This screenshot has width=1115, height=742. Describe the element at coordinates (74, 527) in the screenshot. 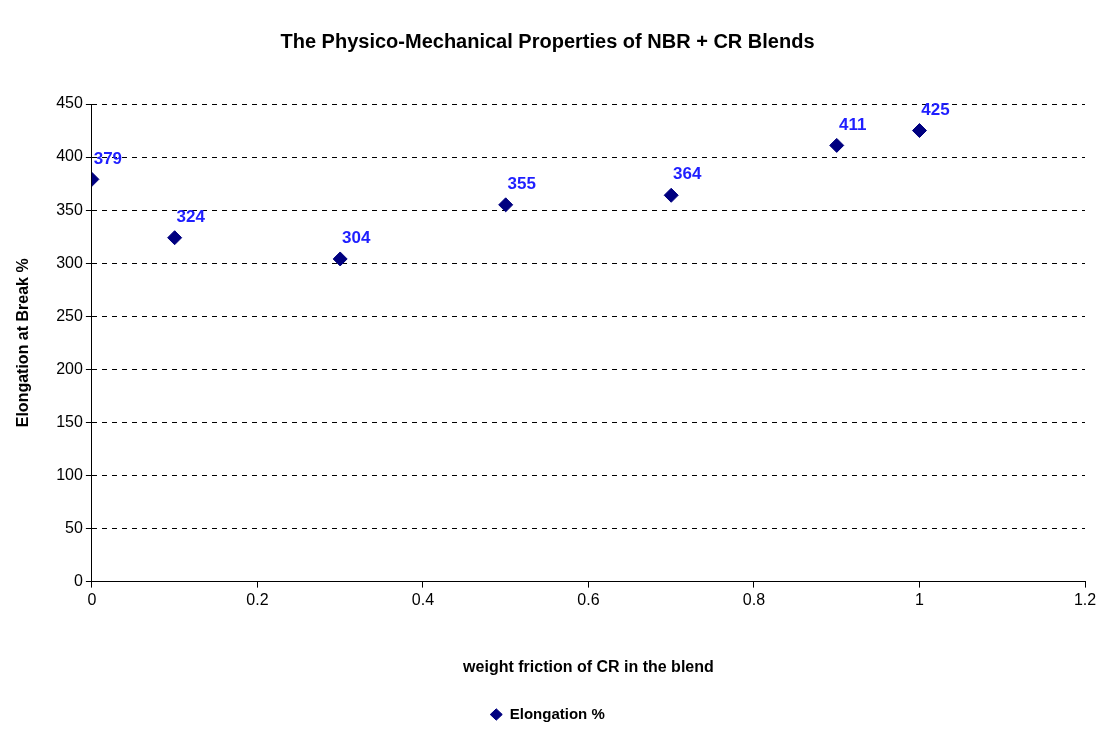

I see `y-tick-label: 50` at that location.